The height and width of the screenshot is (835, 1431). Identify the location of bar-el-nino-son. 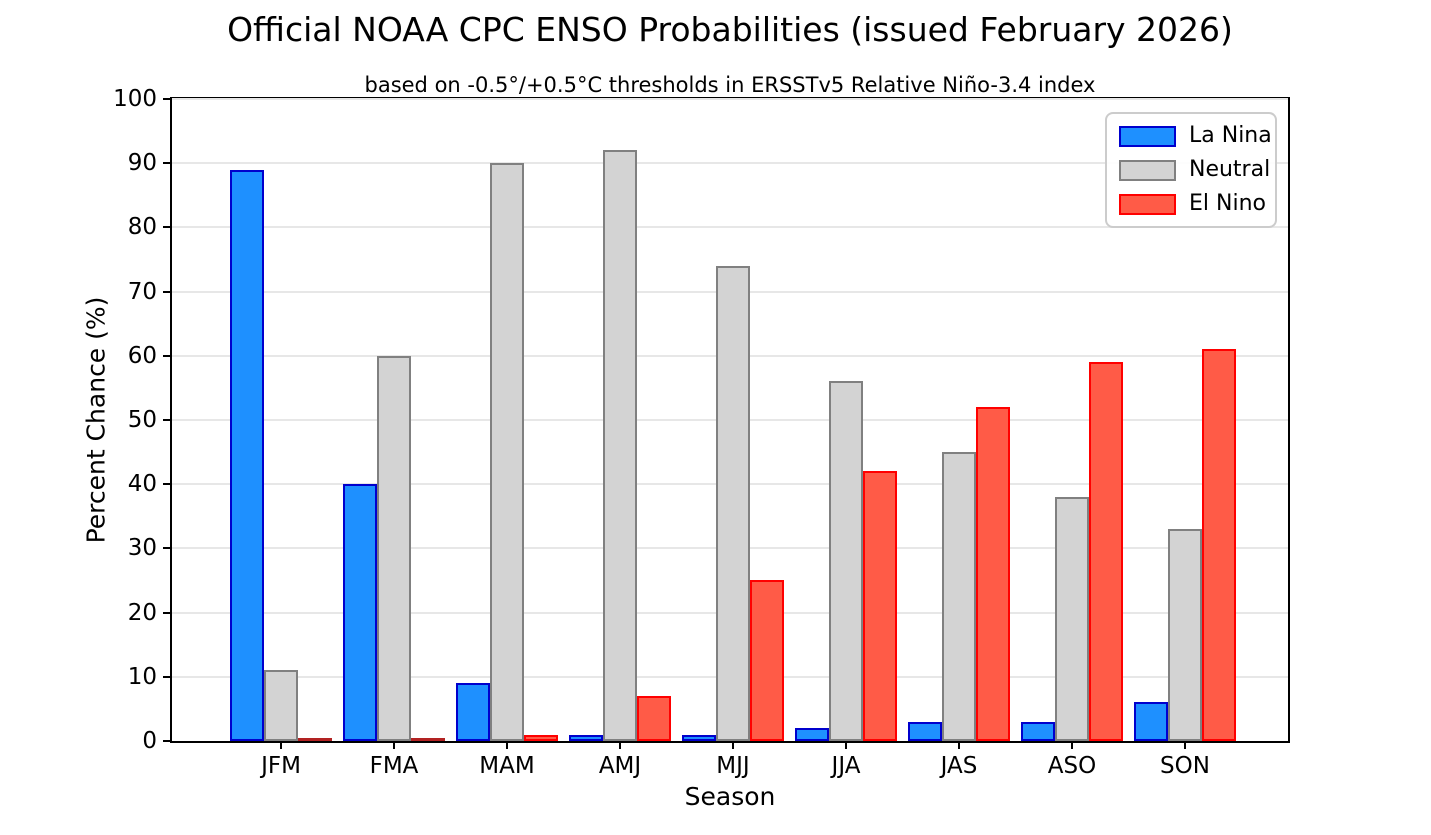
(1219, 545).